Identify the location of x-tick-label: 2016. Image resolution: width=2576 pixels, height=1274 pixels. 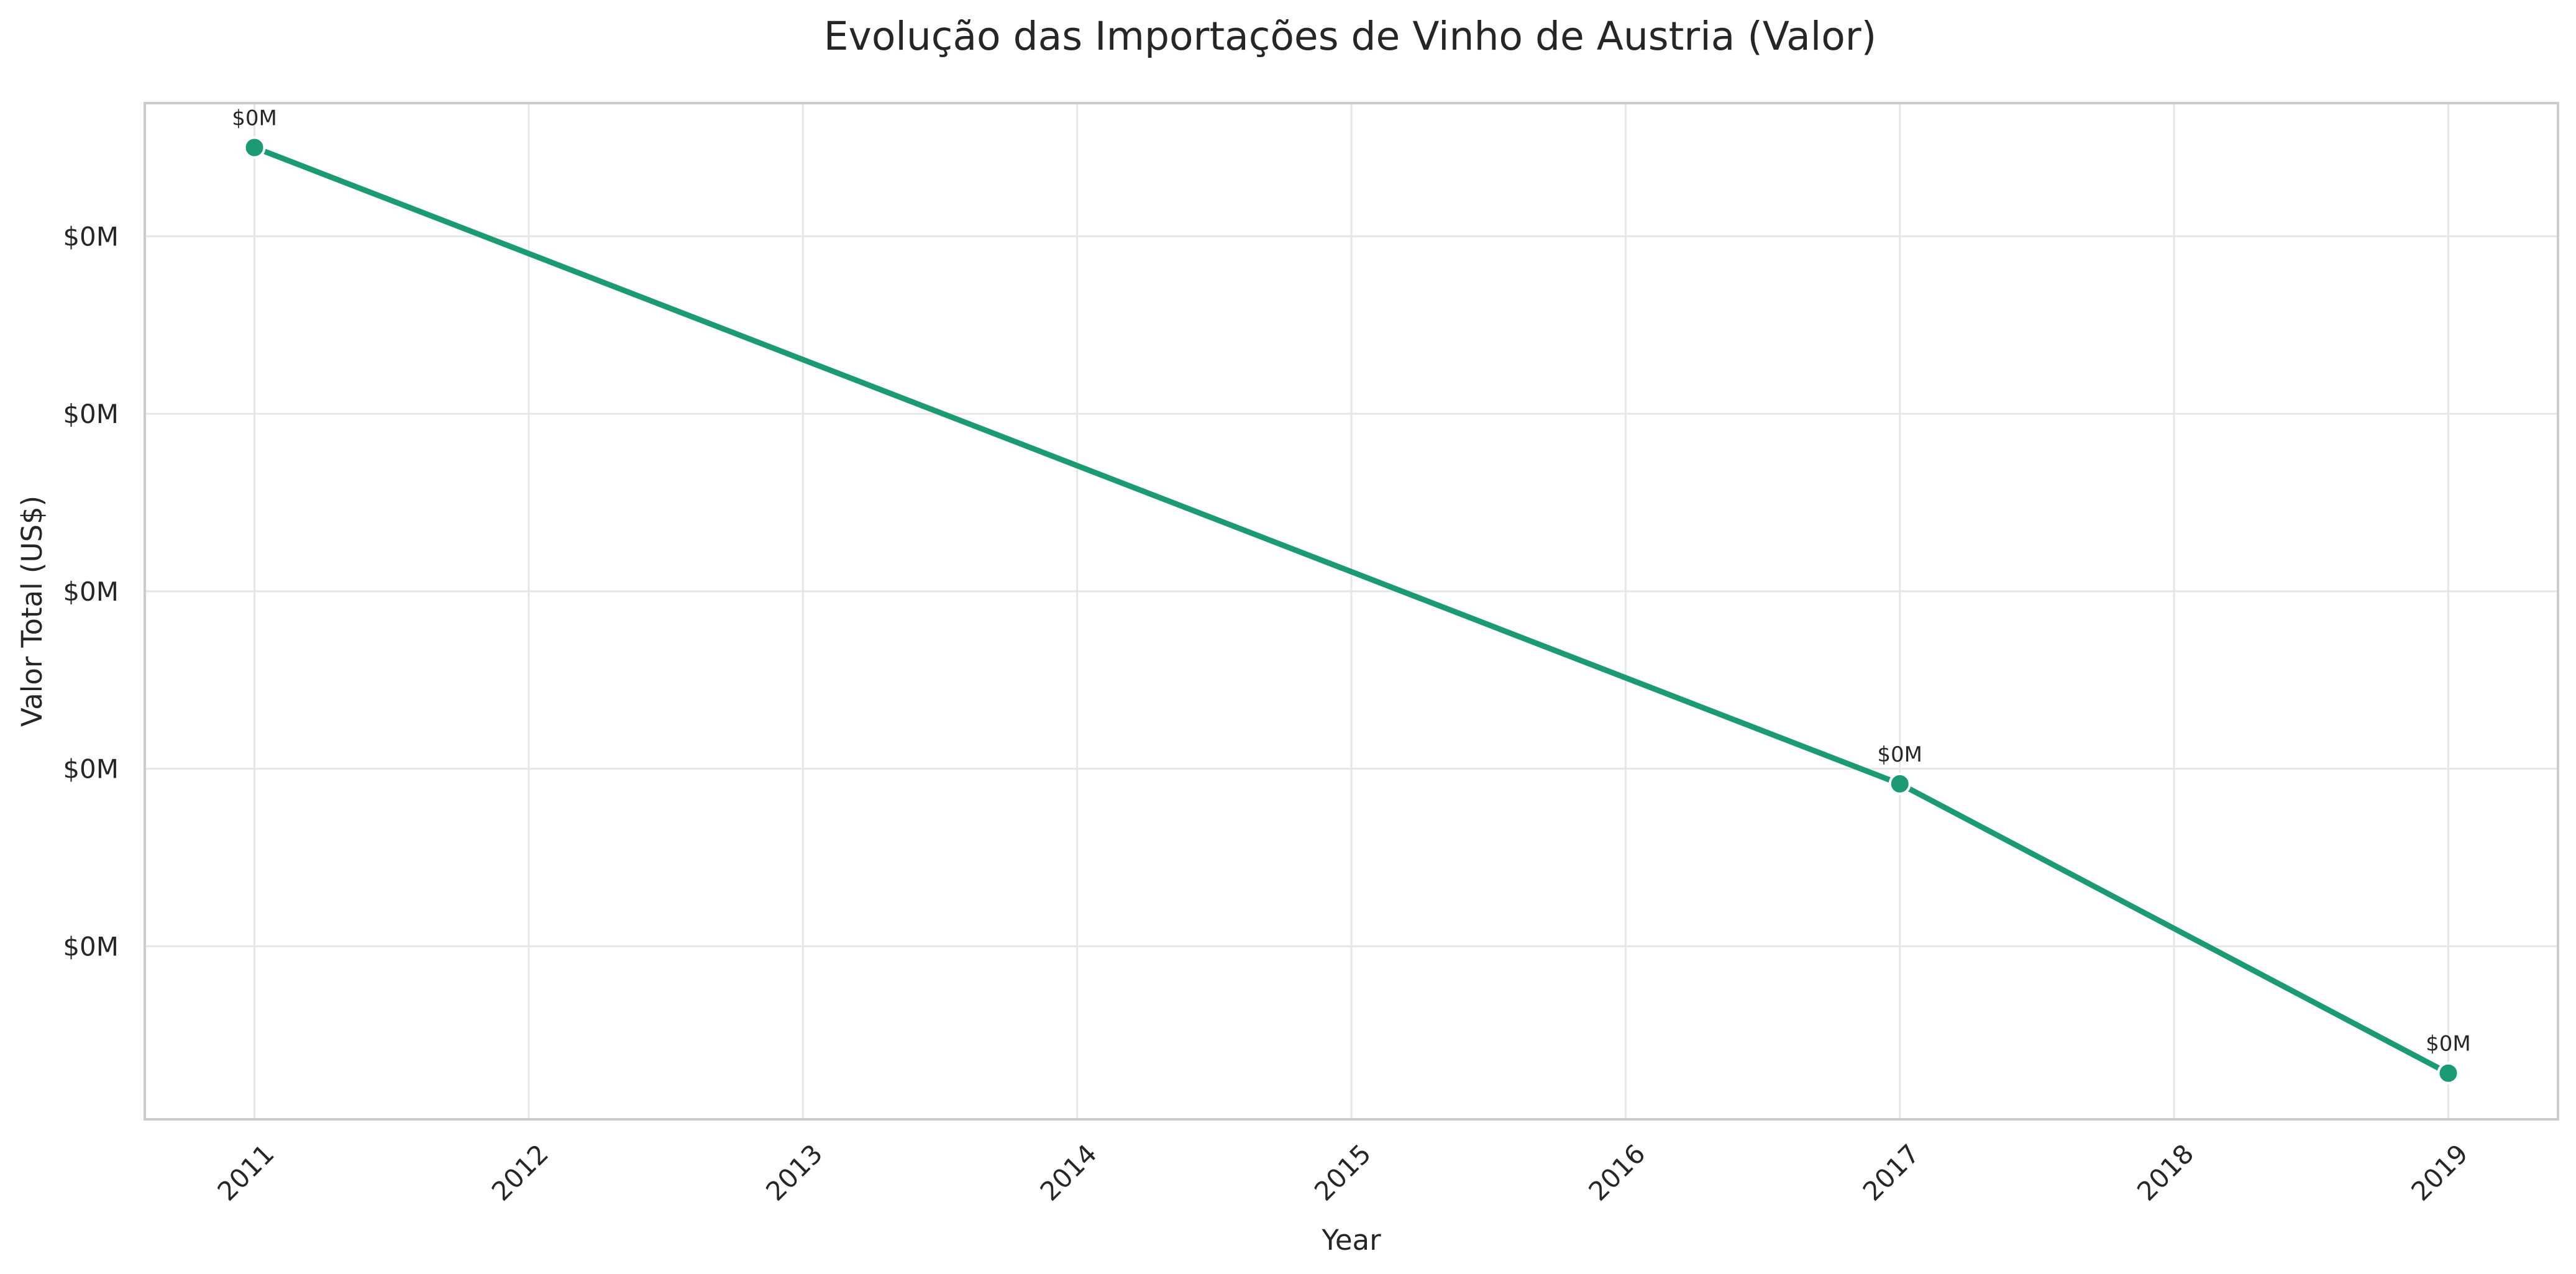
(1617, 1172).